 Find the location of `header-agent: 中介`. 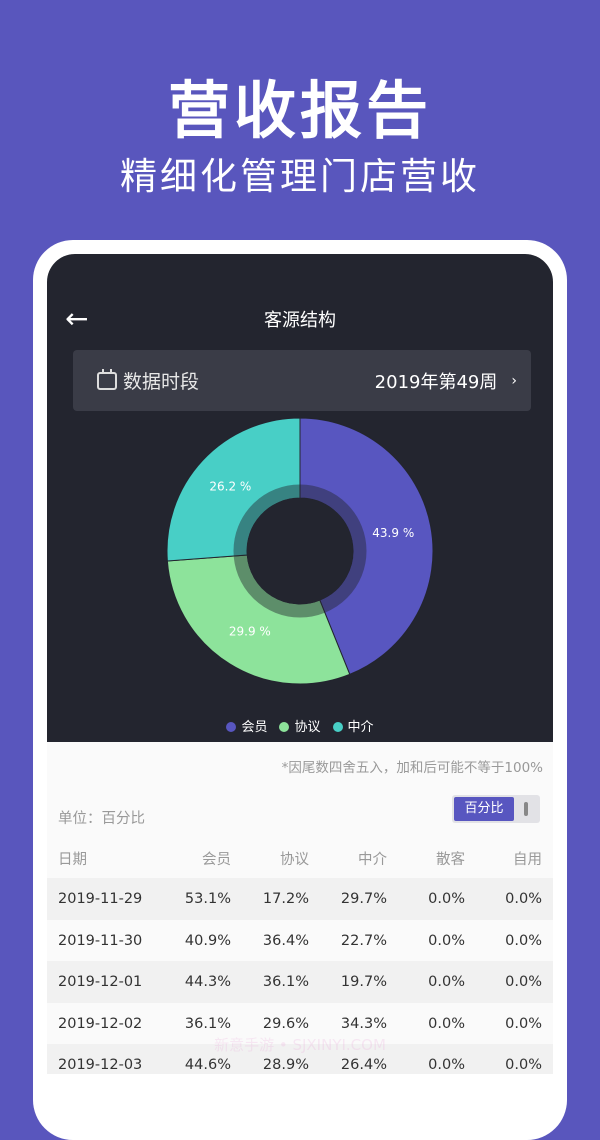

header-agent: 中介 is located at coordinates (372, 860).